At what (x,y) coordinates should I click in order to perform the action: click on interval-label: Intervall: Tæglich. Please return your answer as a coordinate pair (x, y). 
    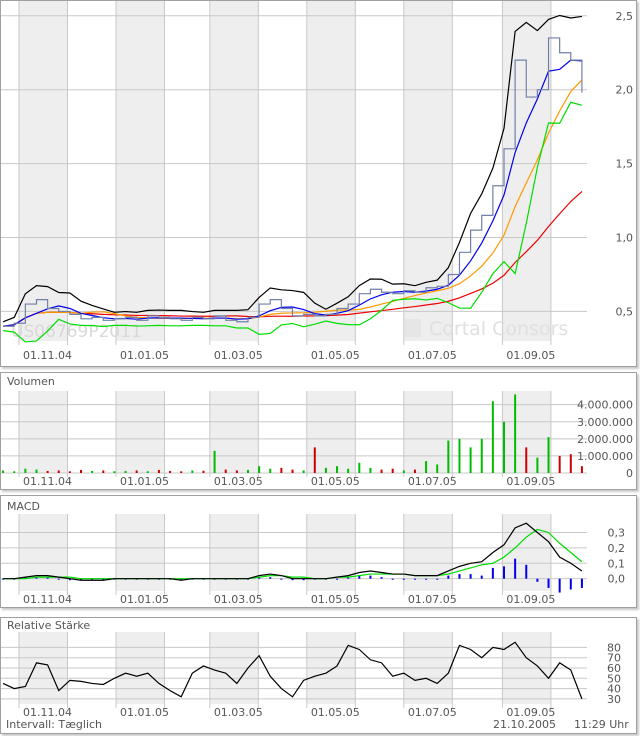
    Looking at the image, I should click on (54, 724).